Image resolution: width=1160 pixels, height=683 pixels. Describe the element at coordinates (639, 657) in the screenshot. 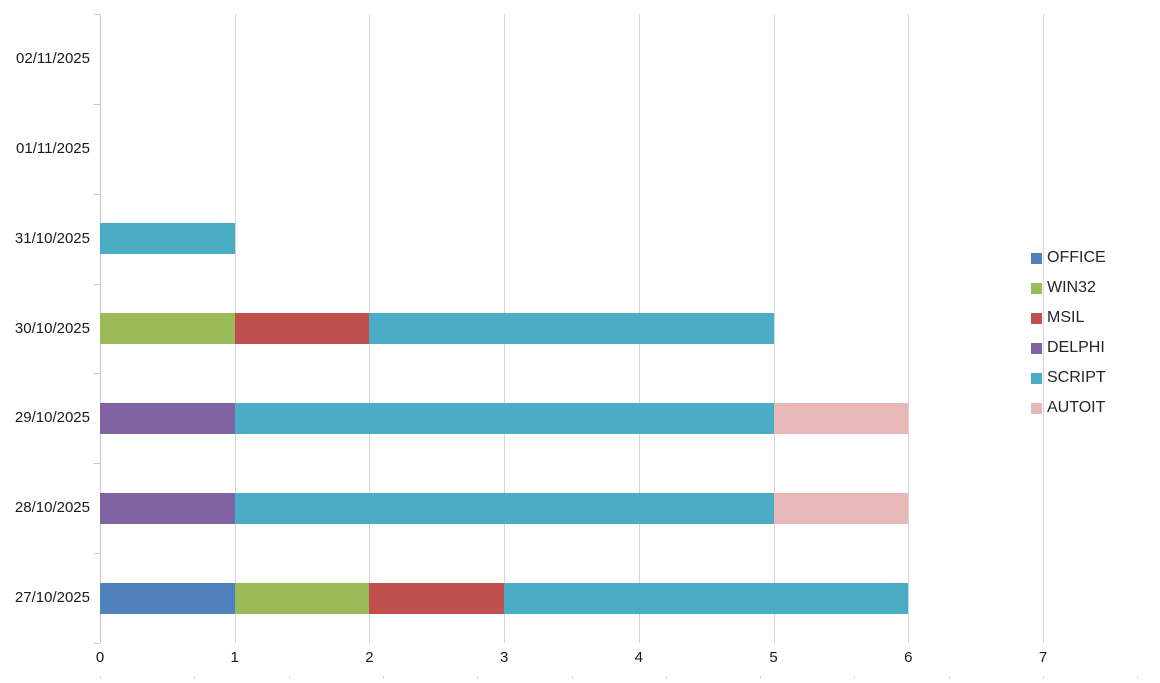

I see `x-axis-tick-label: 4` at that location.